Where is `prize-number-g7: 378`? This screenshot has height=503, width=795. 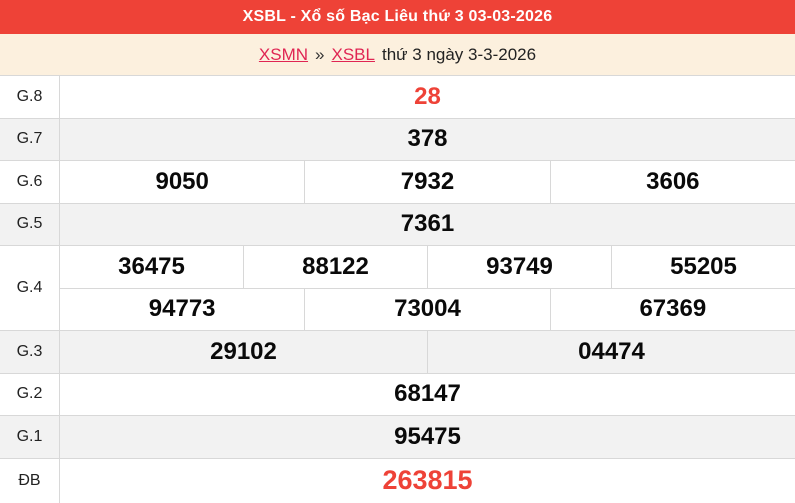 prize-number-g7: 378 is located at coordinates (427, 139).